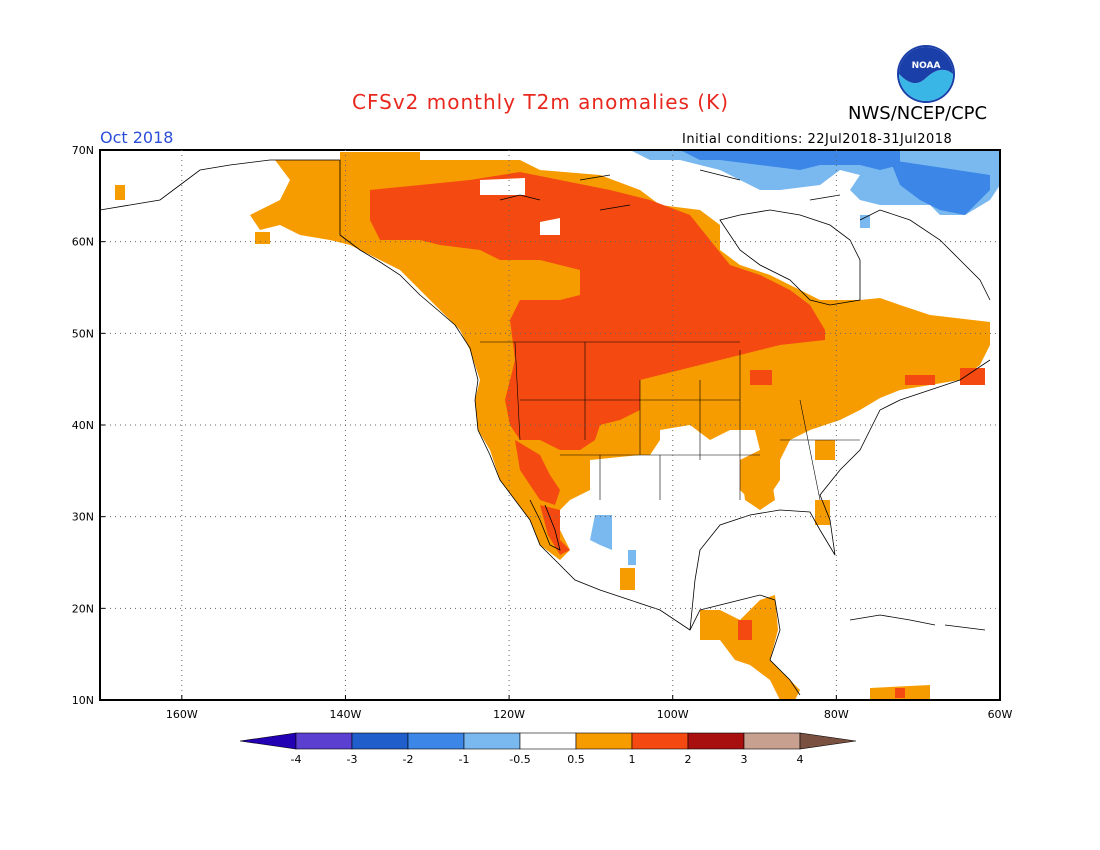 The height and width of the screenshot is (850, 1100). I want to click on anomaly-region-orange-west-alaska, so click(120, 192).